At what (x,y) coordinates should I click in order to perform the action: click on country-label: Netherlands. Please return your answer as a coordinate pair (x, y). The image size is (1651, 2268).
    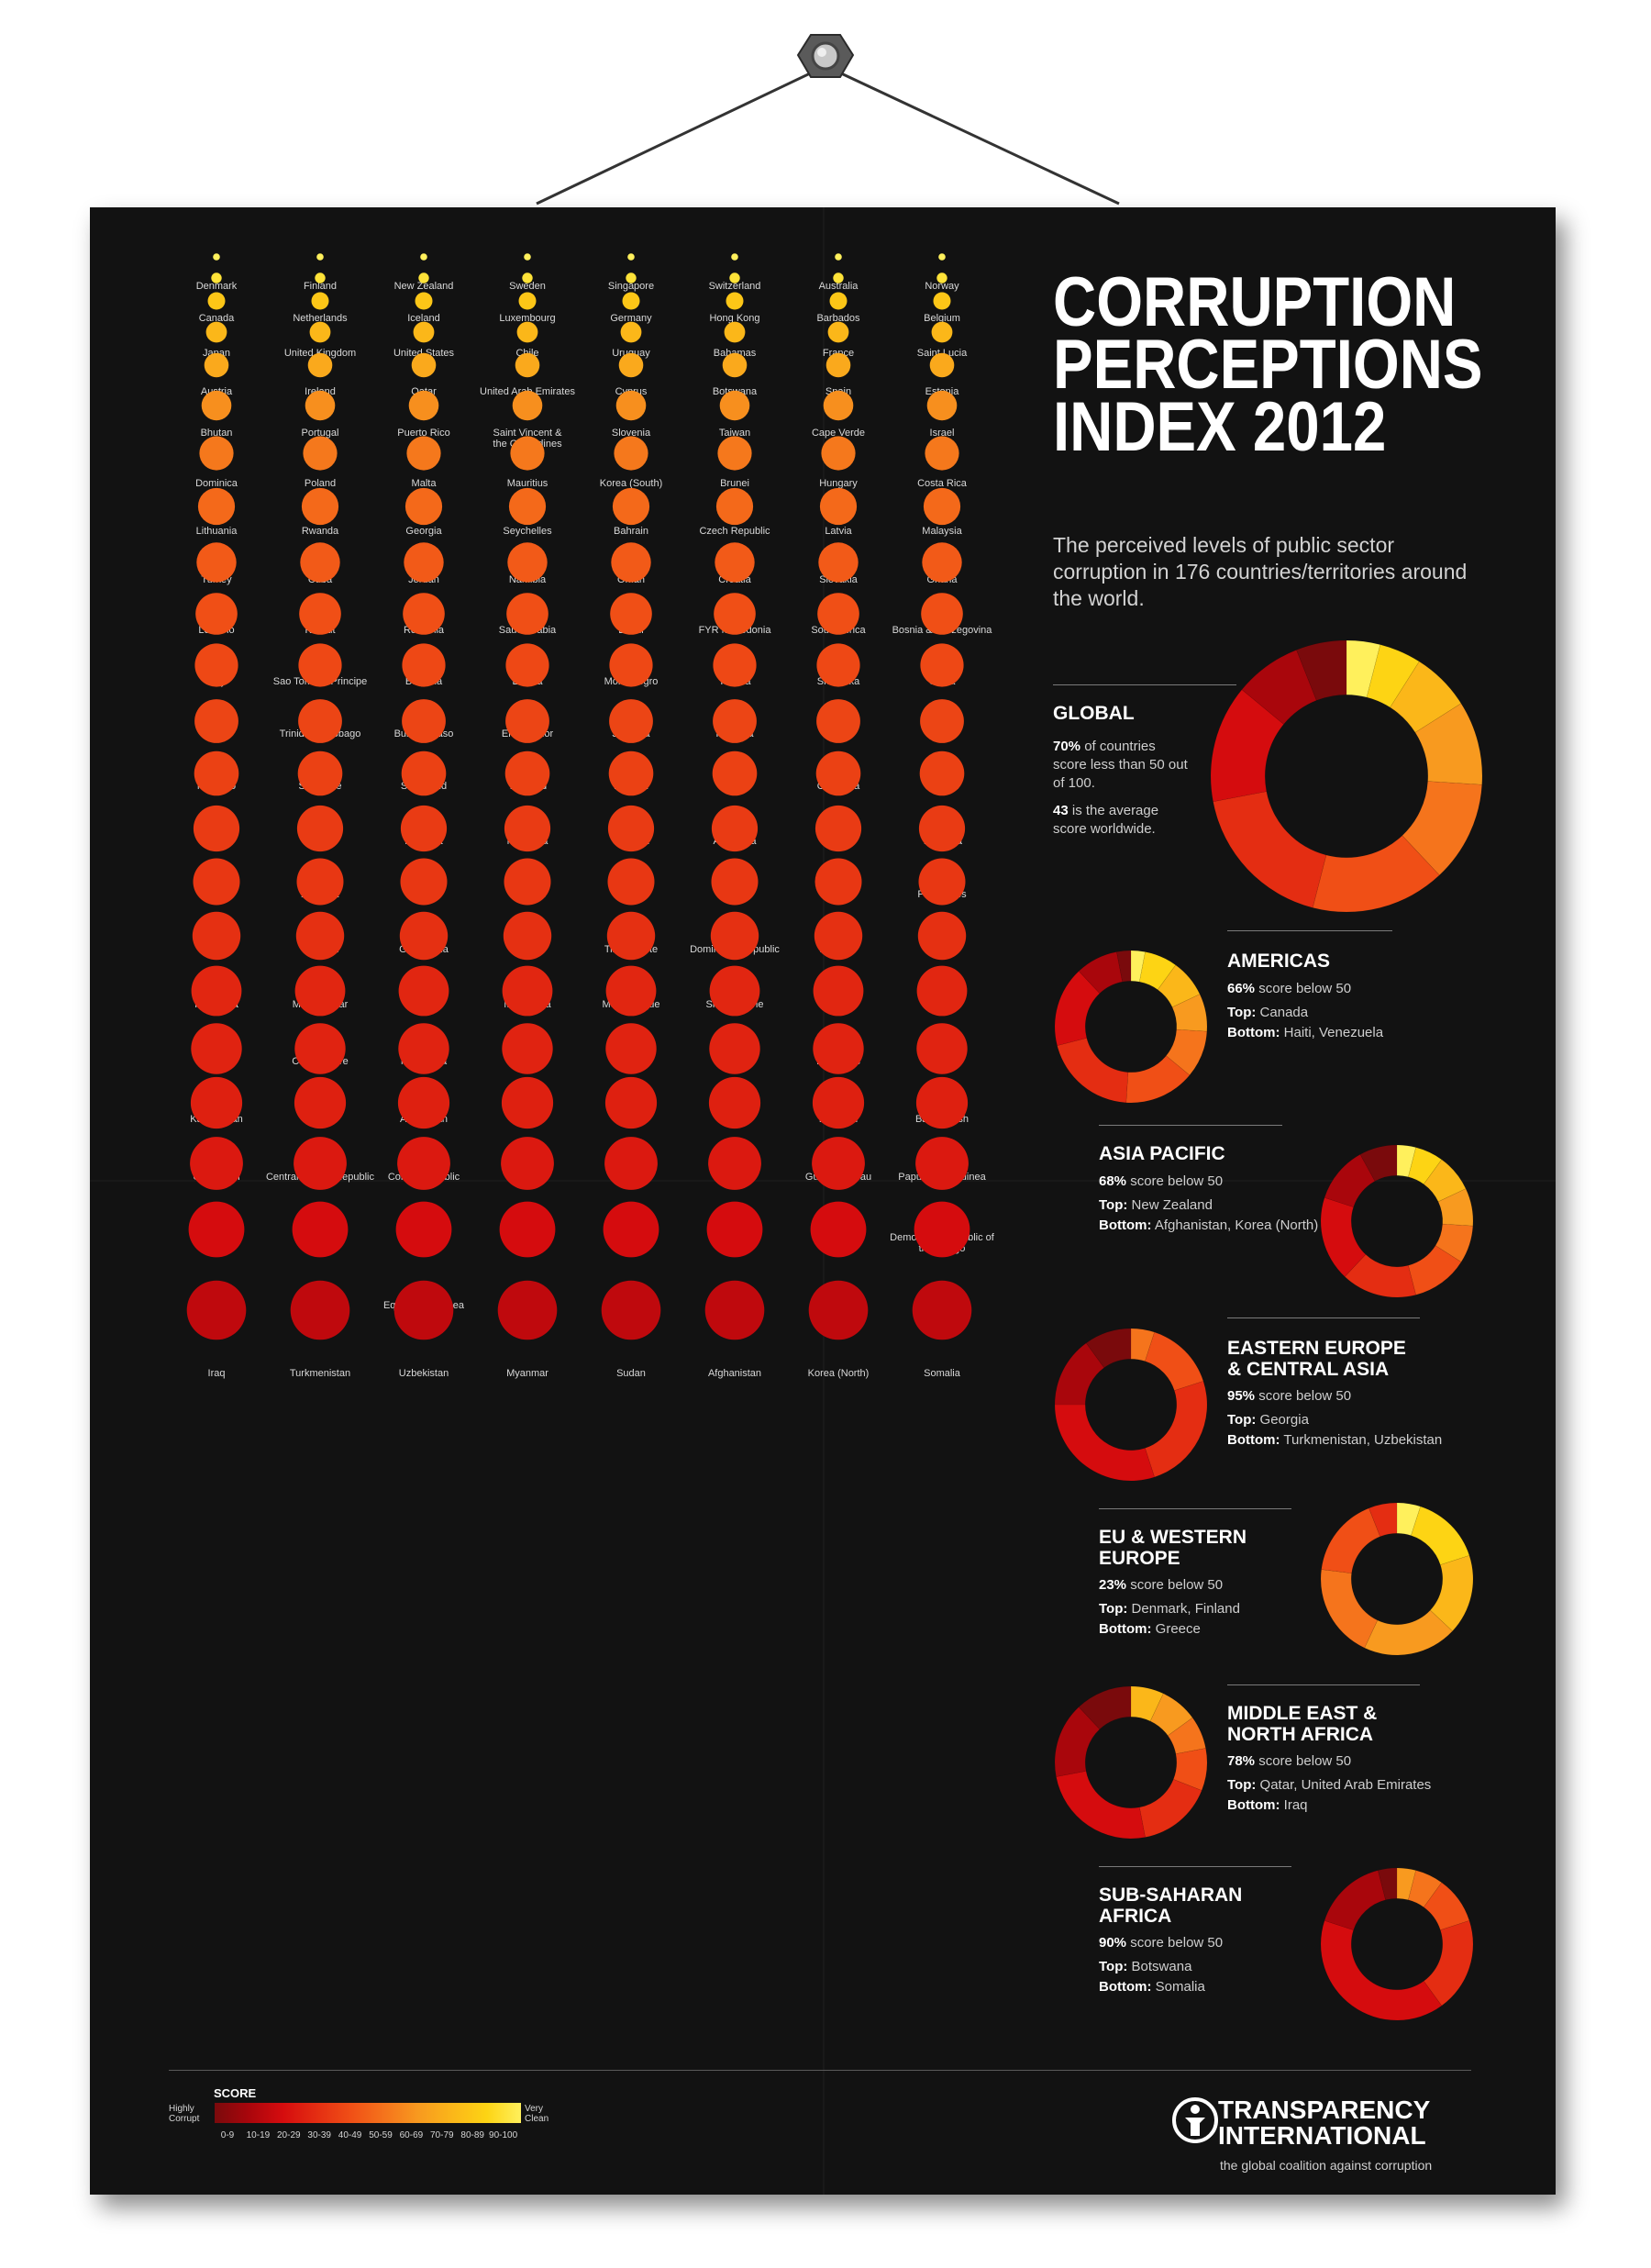
    Looking at the image, I should click on (320, 318).